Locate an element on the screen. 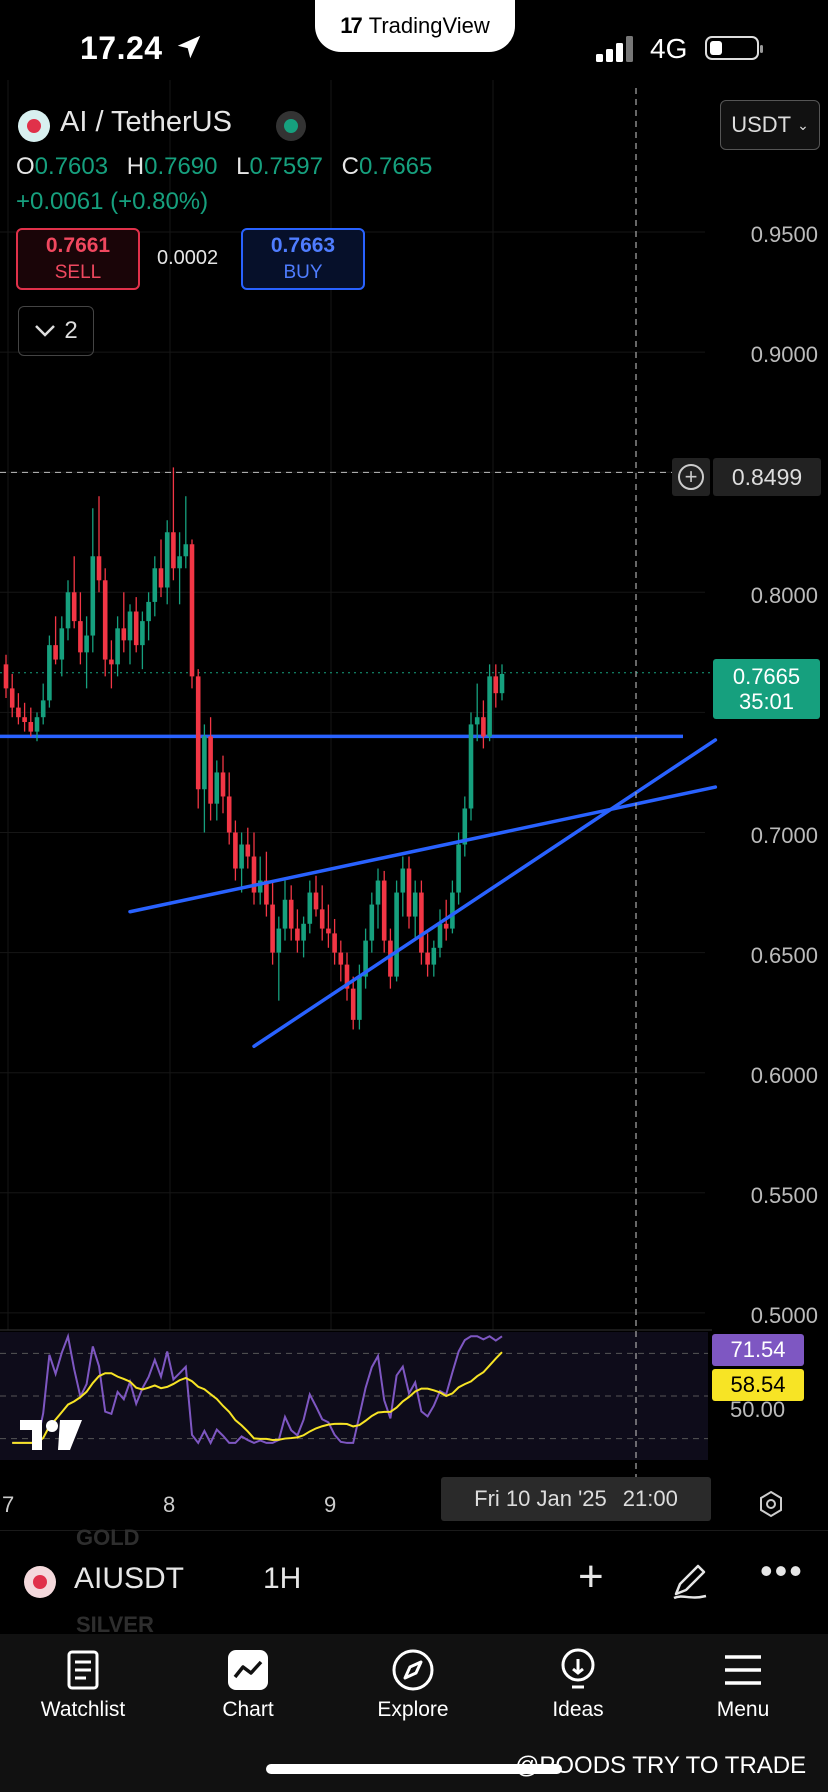 This screenshot has height=1792, width=828. symbol-logo-icon is located at coordinates (40, 1582).